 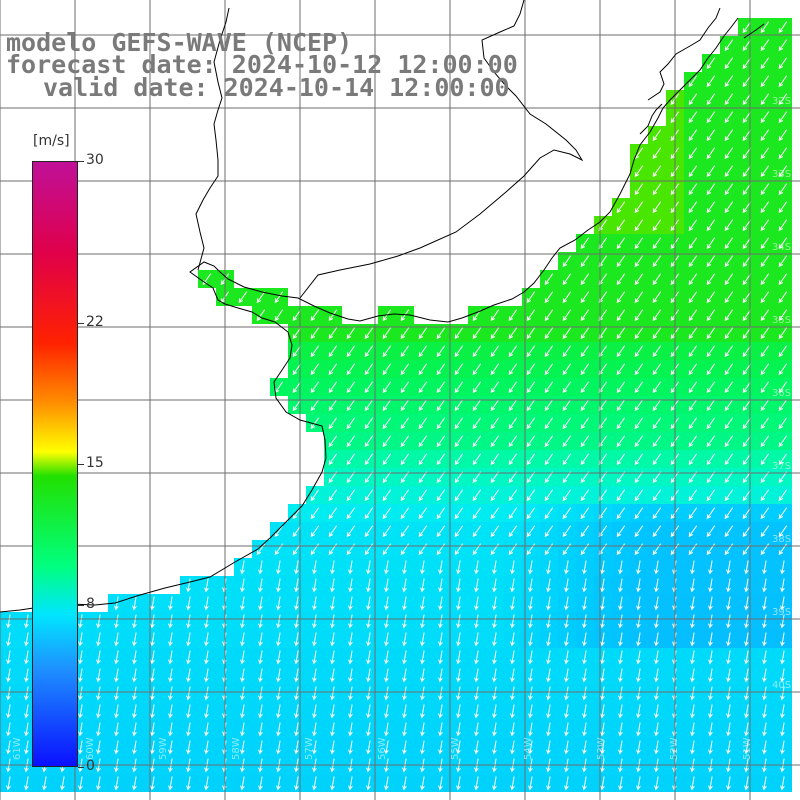 What do you see at coordinates (51, 141) in the screenshot?
I see `colorbar-units: [m/s]` at bounding box center [51, 141].